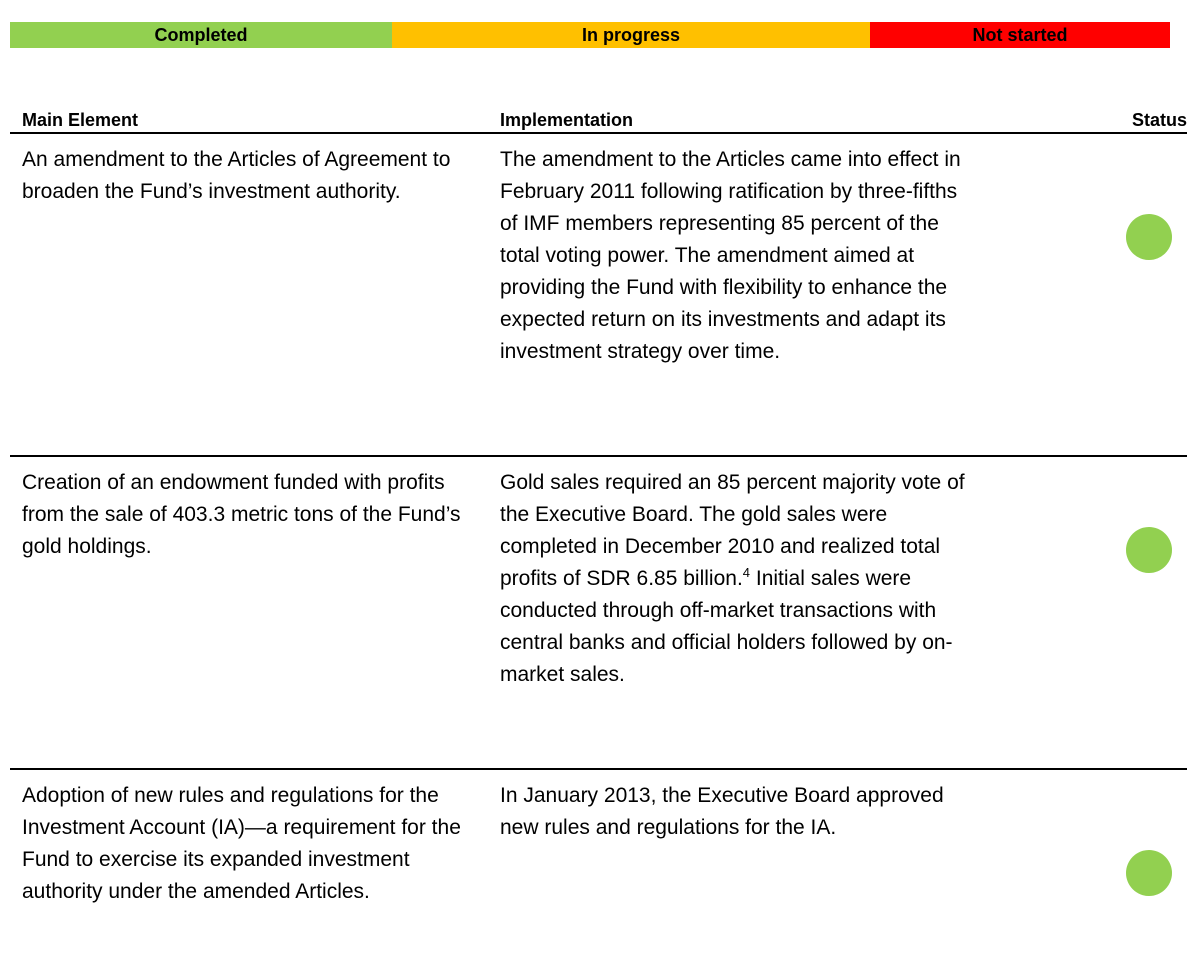 The image size is (1189, 970). Describe the element at coordinates (631, 35) in the screenshot. I see `legend-in-progress: In progress` at that location.